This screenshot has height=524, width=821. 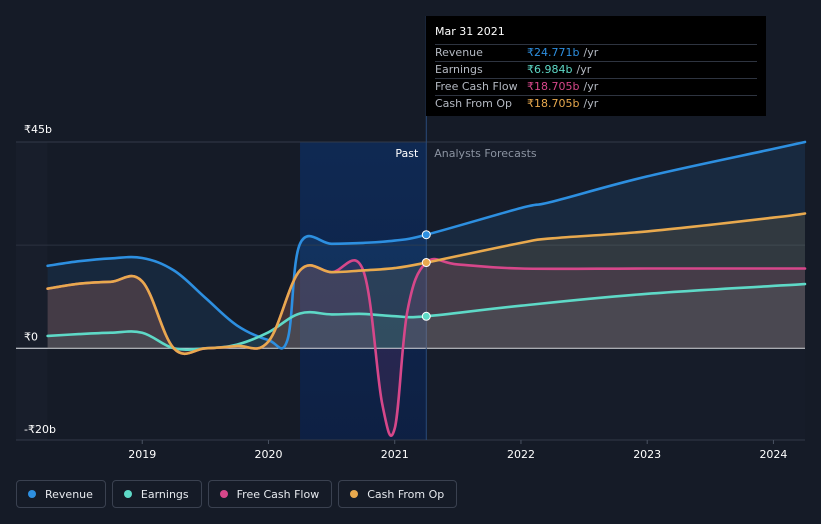 I want to click on legend-item-free-cash-flow: Free Cash Flow, so click(x=270, y=494).